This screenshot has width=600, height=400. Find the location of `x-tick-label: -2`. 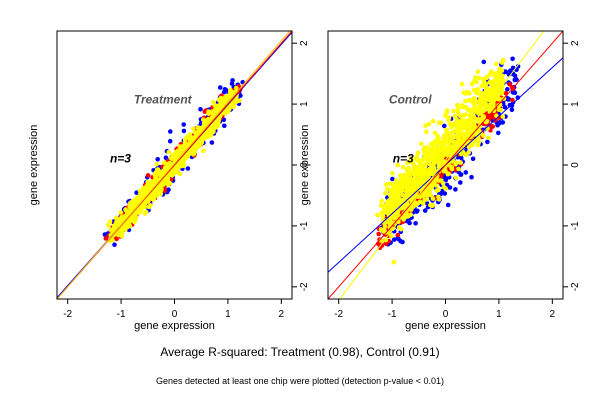

x-tick-label: -2 is located at coordinates (67, 314).